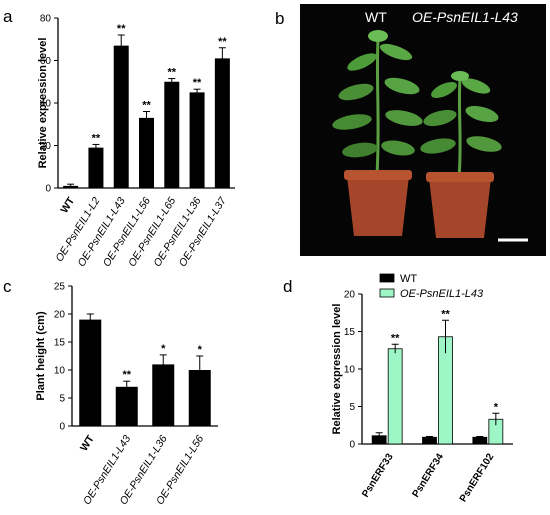 This screenshot has height=515, width=550. Describe the element at coordinates (377, 133) in the screenshot. I see `plant-wt` at that location.